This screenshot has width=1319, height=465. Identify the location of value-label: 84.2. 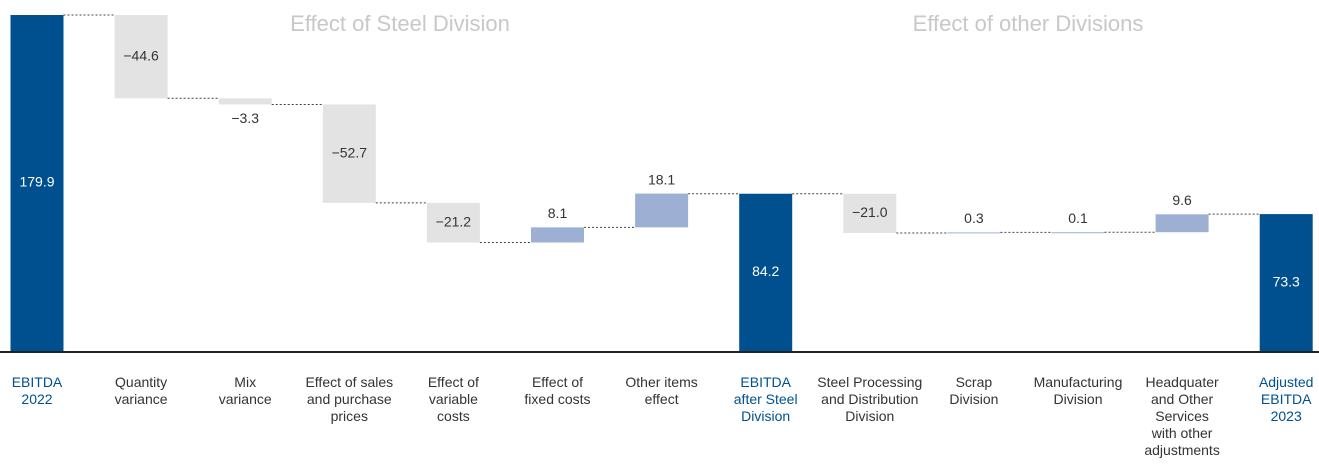
(765, 271).